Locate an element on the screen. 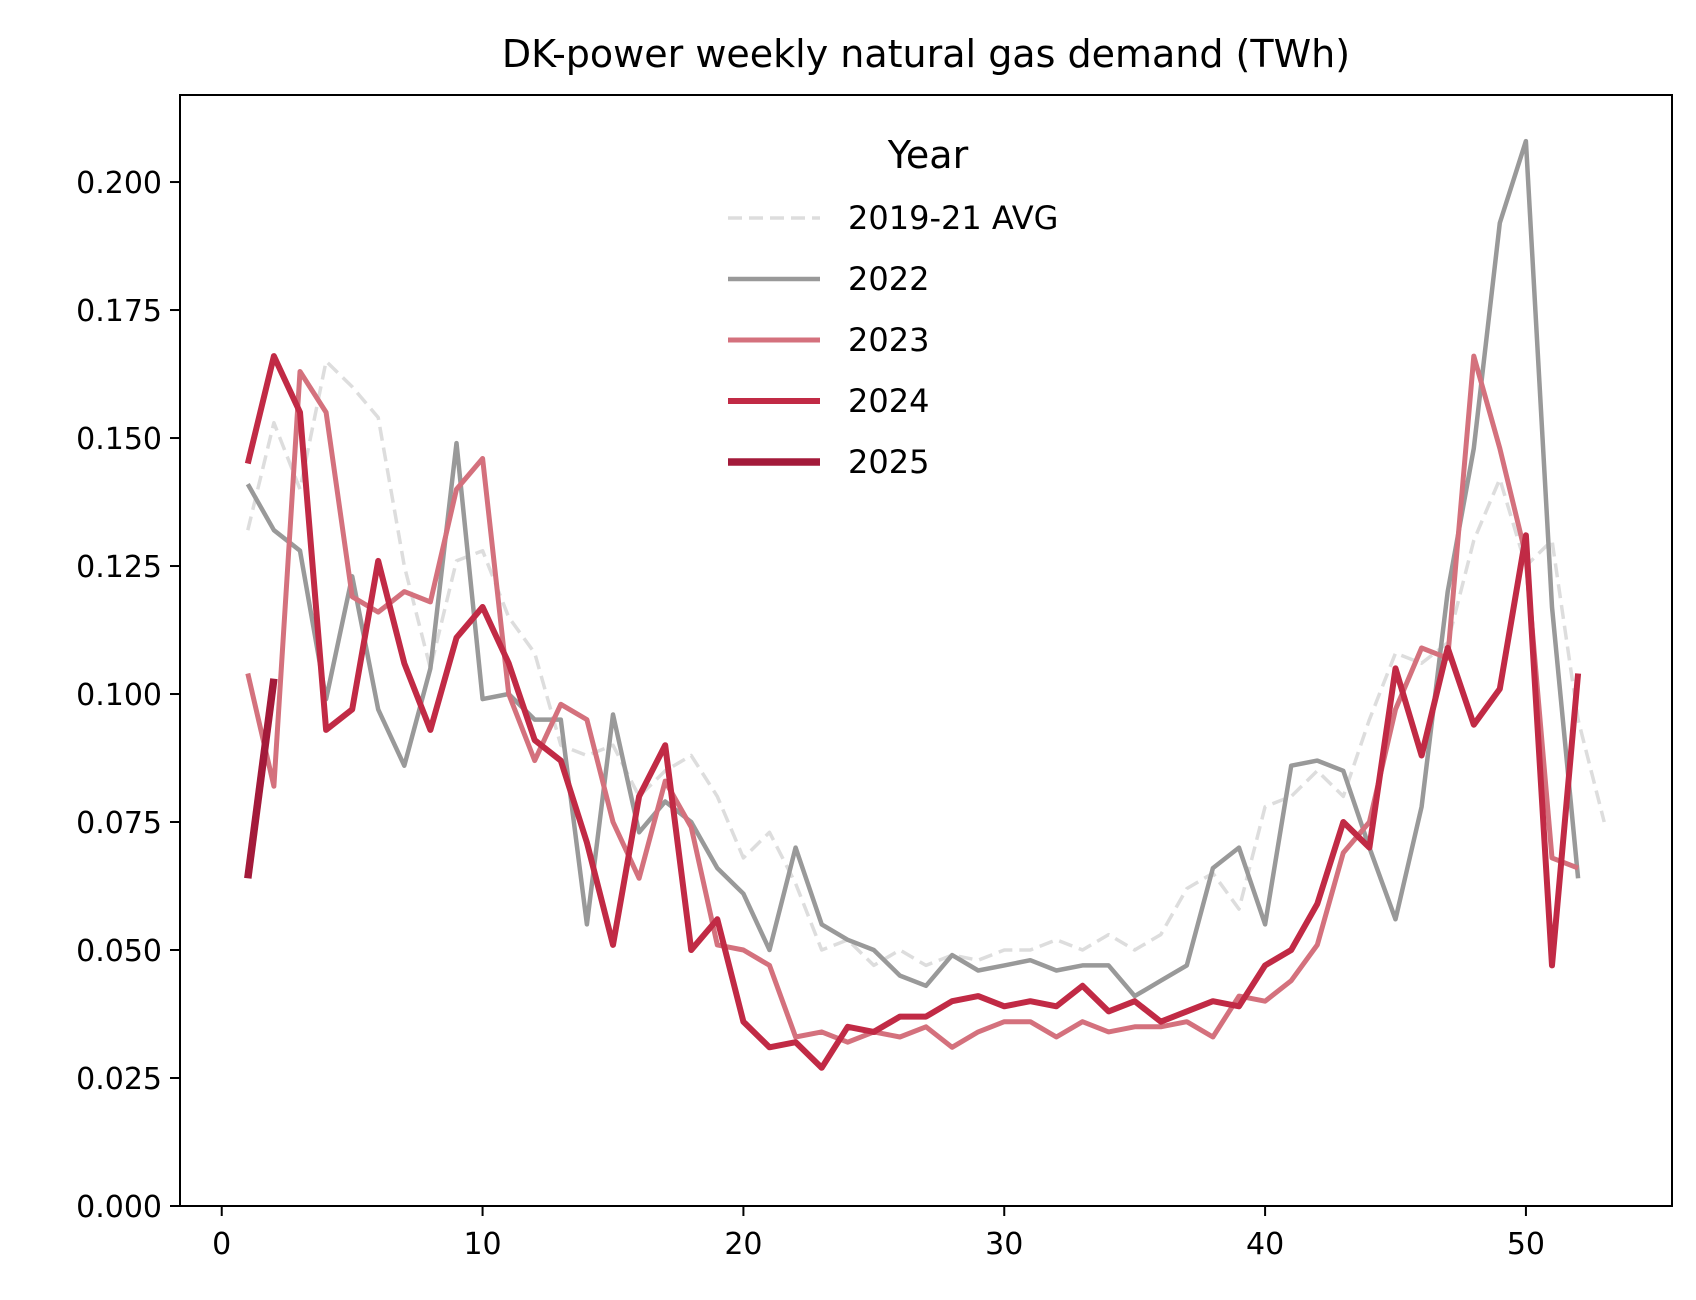  series-line-2025 is located at coordinates (261, 778).